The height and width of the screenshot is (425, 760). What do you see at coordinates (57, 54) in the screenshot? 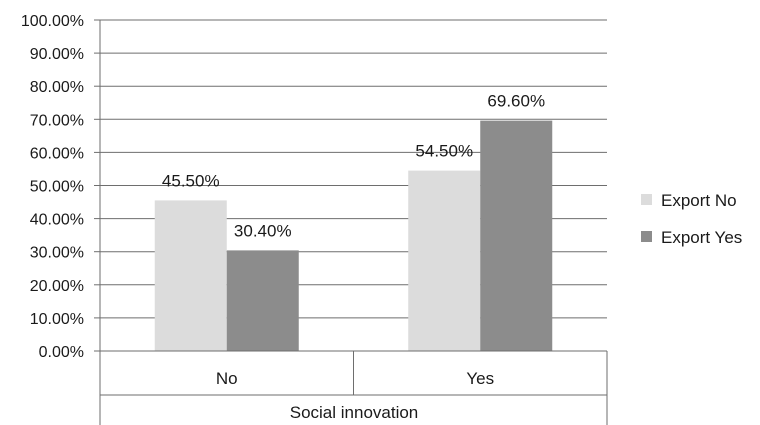
I see `y-tick-label: 90.00%` at bounding box center [57, 54].